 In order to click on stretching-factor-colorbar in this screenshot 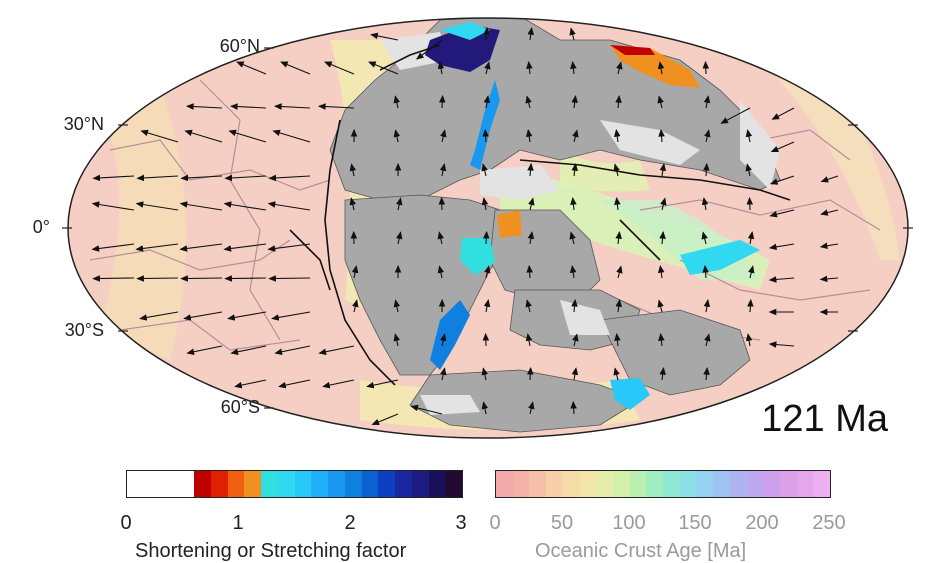, I will do `click(294, 484)`.